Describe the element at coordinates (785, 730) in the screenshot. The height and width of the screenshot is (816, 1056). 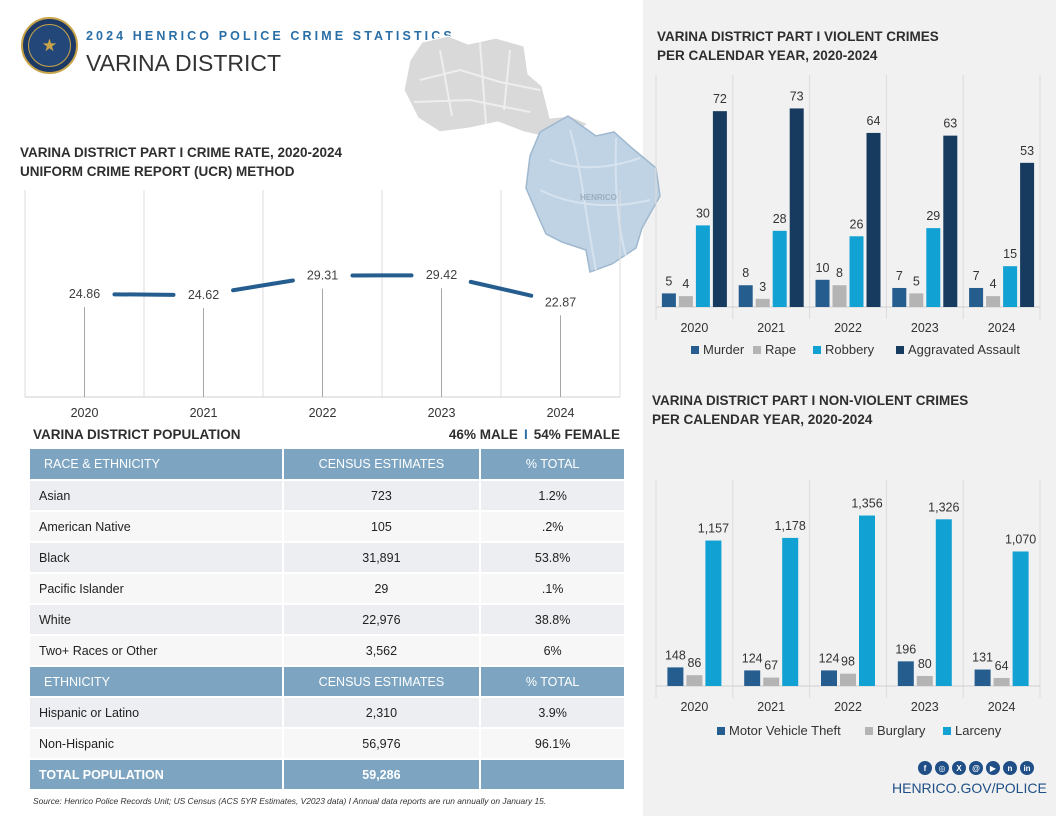
I see `legend-label: Motor Vehicle Theft` at that location.